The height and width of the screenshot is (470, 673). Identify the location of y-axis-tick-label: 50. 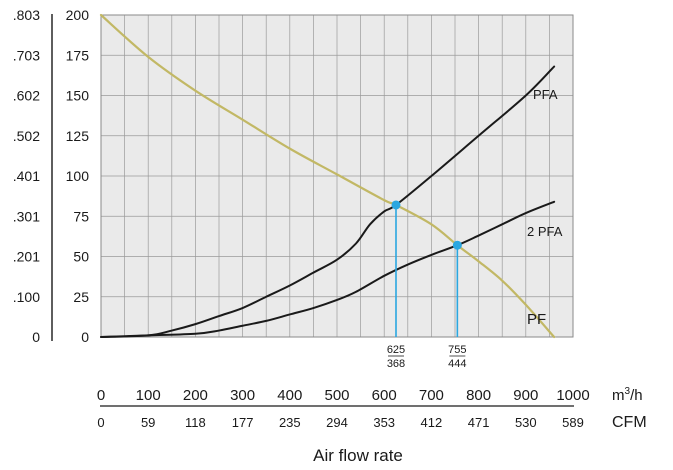
(81, 257).